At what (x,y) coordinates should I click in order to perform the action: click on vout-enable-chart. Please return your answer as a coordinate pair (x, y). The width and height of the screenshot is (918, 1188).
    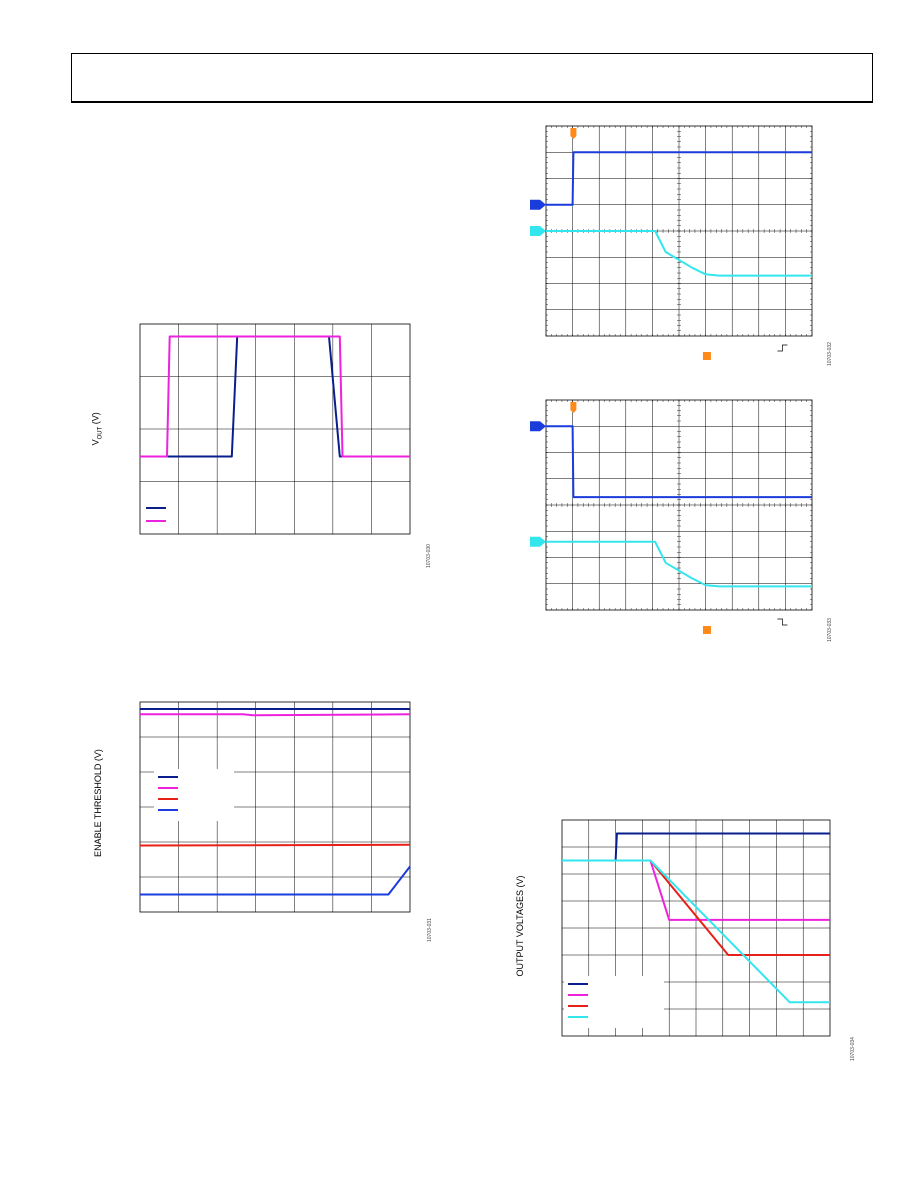
    Looking at the image, I should click on (275, 429).